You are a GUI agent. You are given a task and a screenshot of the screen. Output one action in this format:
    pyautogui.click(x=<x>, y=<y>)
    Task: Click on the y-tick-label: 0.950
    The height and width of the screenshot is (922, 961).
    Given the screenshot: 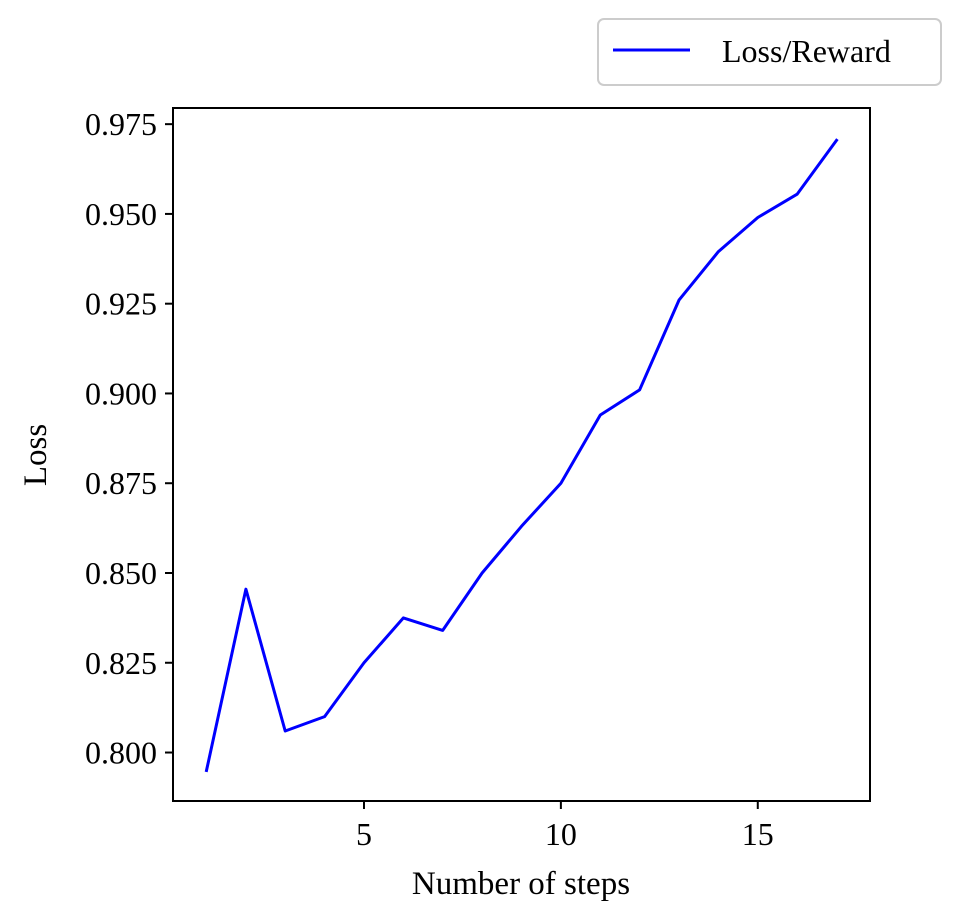 What is the action you would take?
    pyautogui.click(x=121, y=214)
    